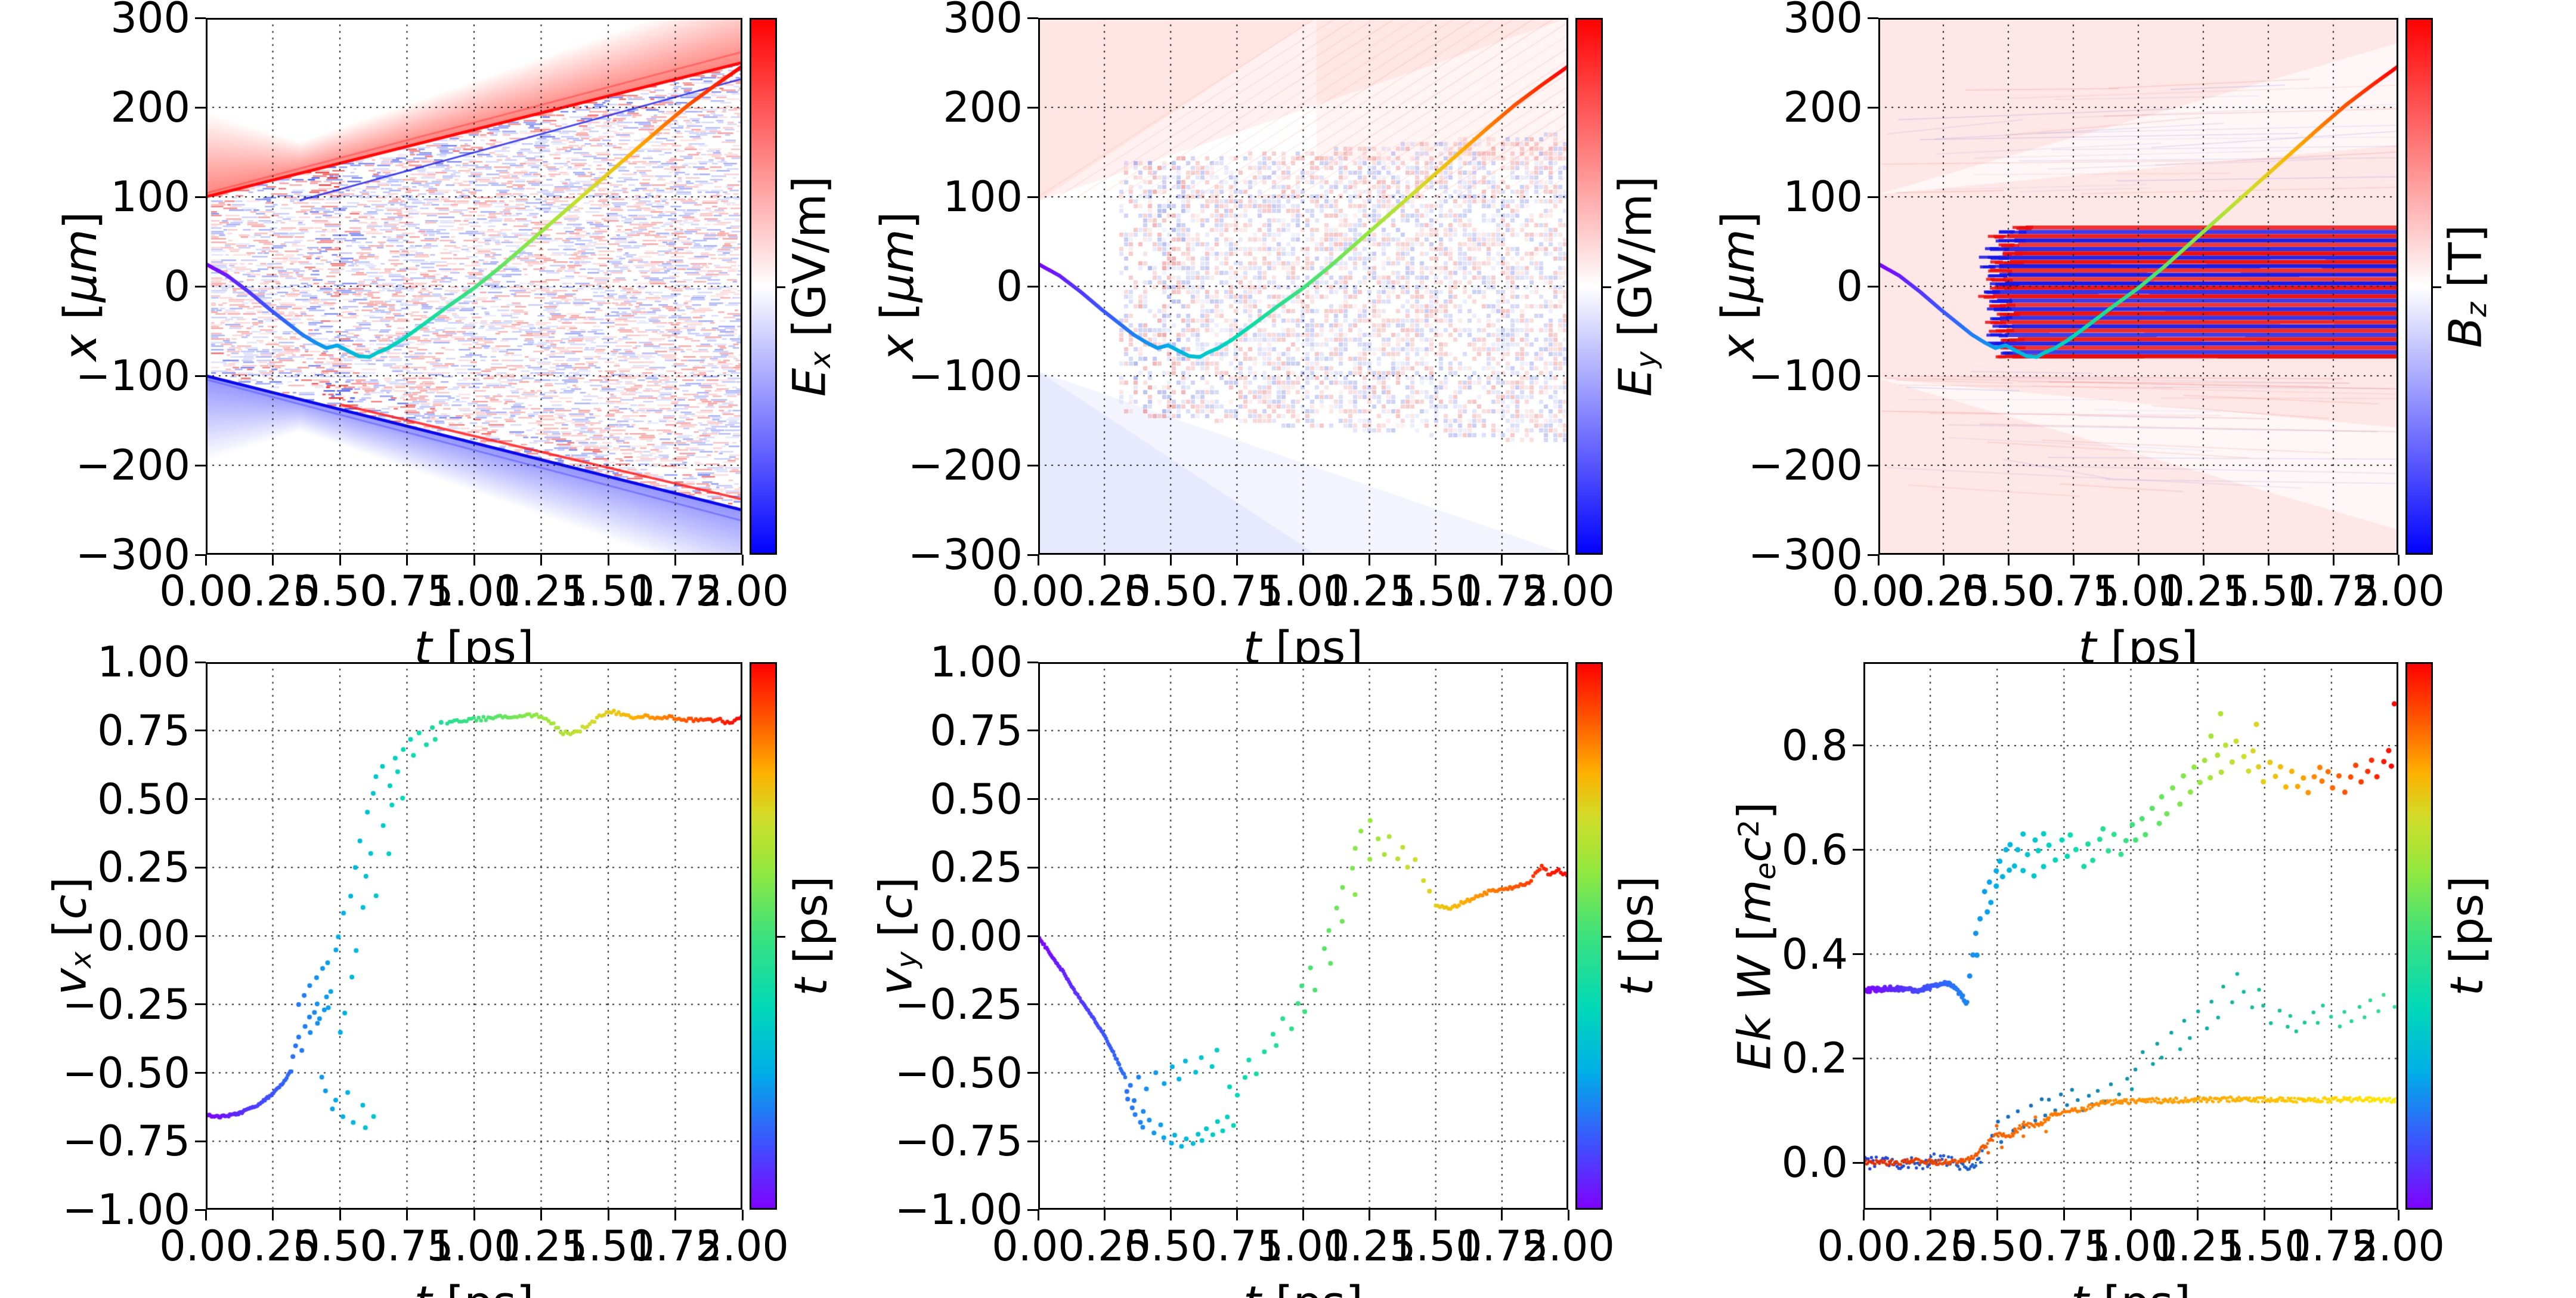 This screenshot has height=1298, width=2576. What do you see at coordinates (1635, 264) in the screenshot?
I see `label-segment: [GV/m]` at bounding box center [1635, 264].